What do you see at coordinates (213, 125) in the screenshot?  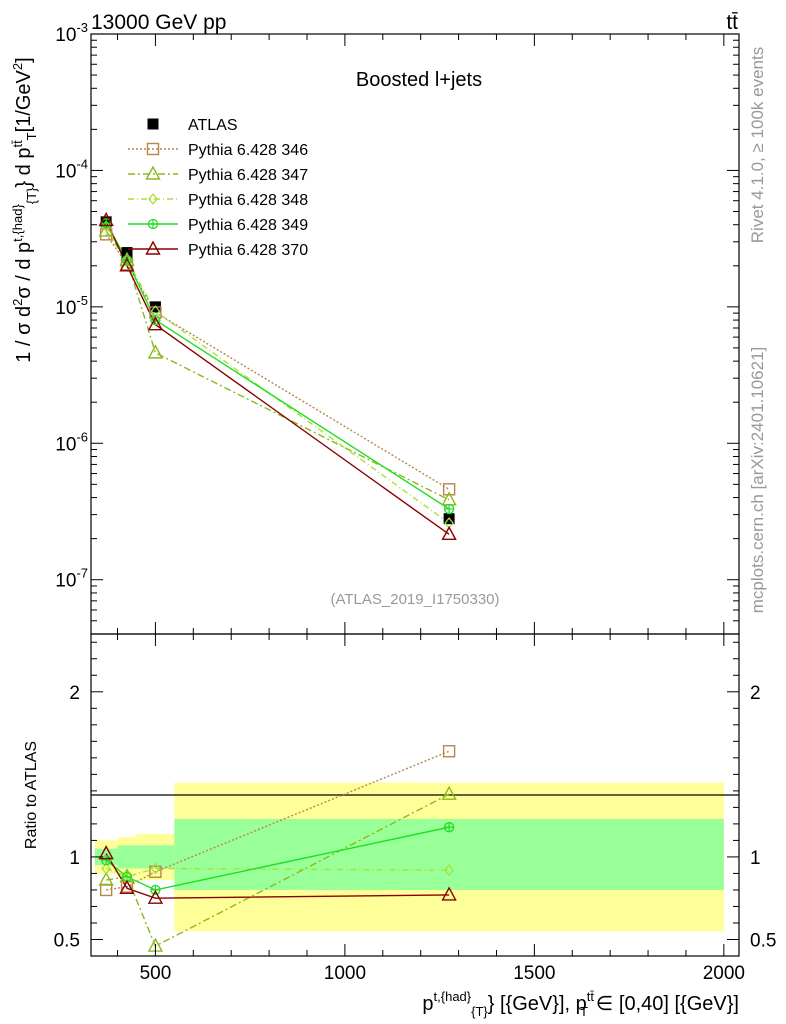 I see `legend-label-atlas: ATLAS` at bounding box center [213, 125].